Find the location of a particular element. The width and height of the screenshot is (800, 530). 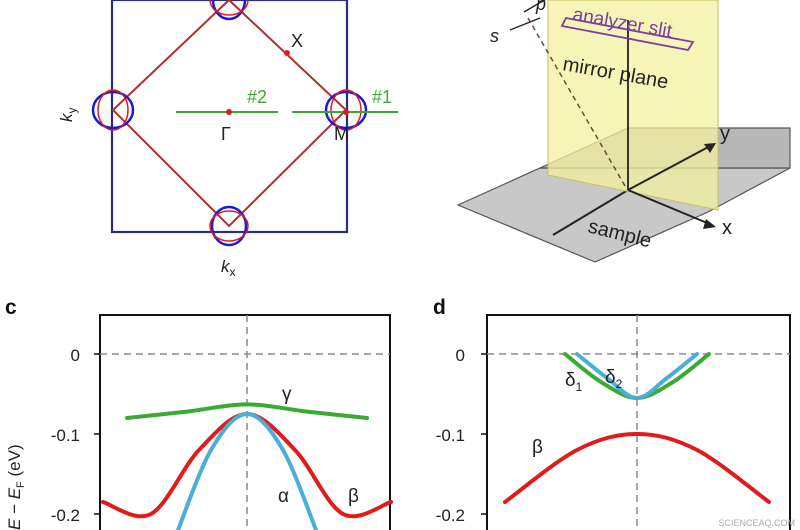

panel-d-ytick-0: 0 is located at coordinates (460, 355).